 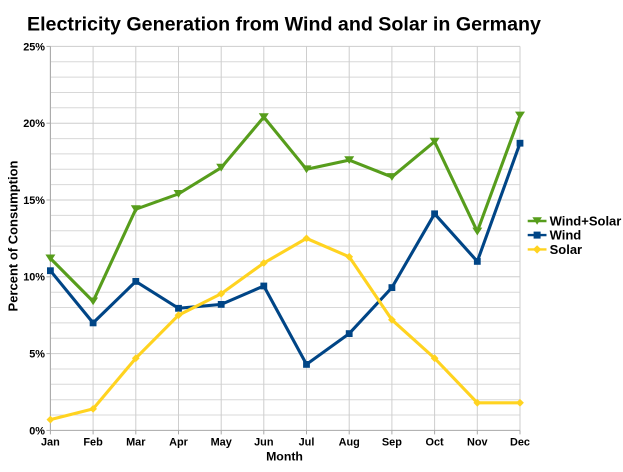 I want to click on svg-text: Wind+Solar, so click(x=586, y=221).